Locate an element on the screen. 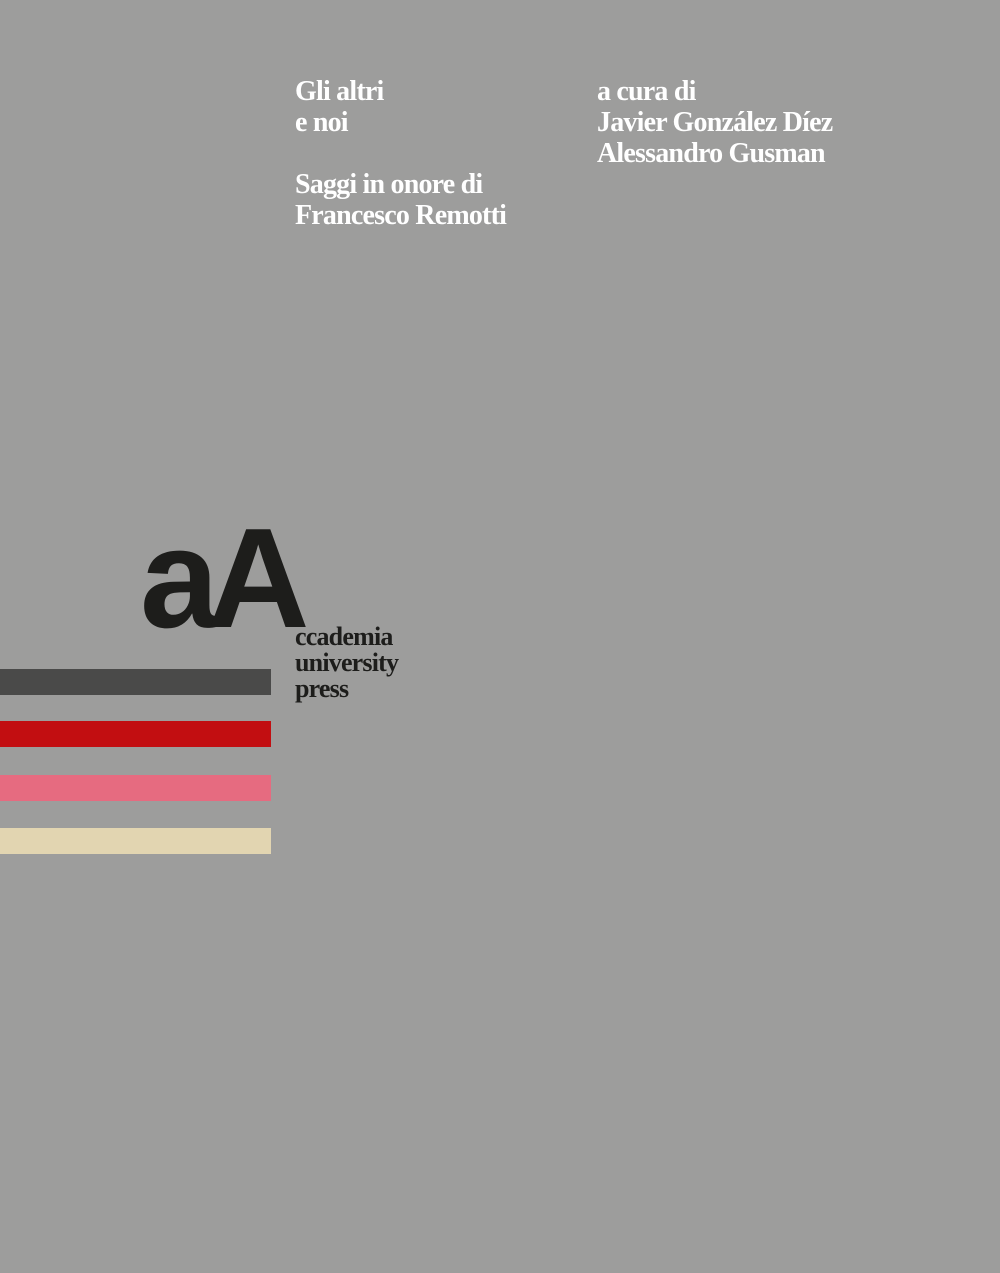 The width and height of the screenshot is (1000, 1273). publisher-name: ccademia university press is located at coordinates (347, 662).